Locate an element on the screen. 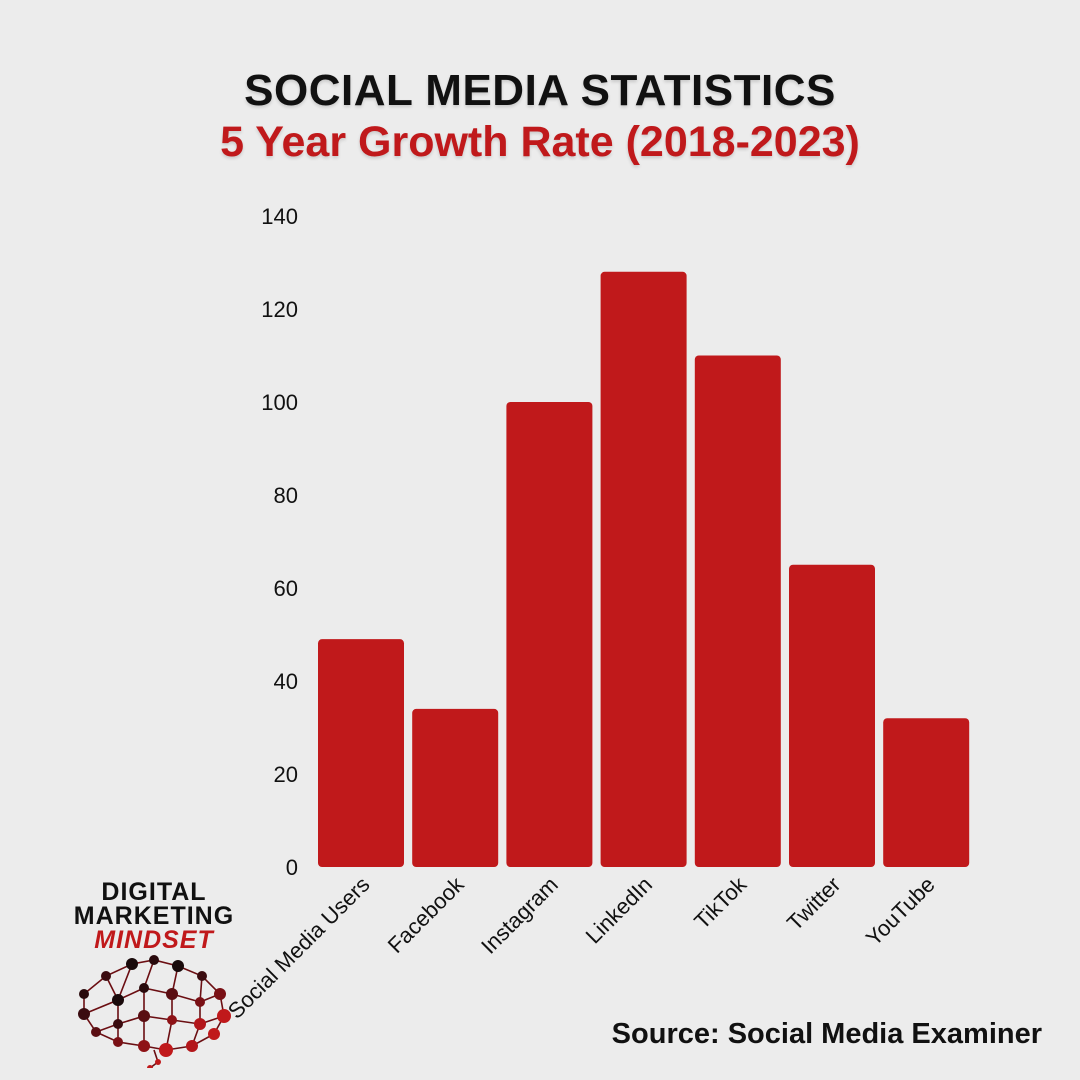  bar-instagram is located at coordinates (549, 634).